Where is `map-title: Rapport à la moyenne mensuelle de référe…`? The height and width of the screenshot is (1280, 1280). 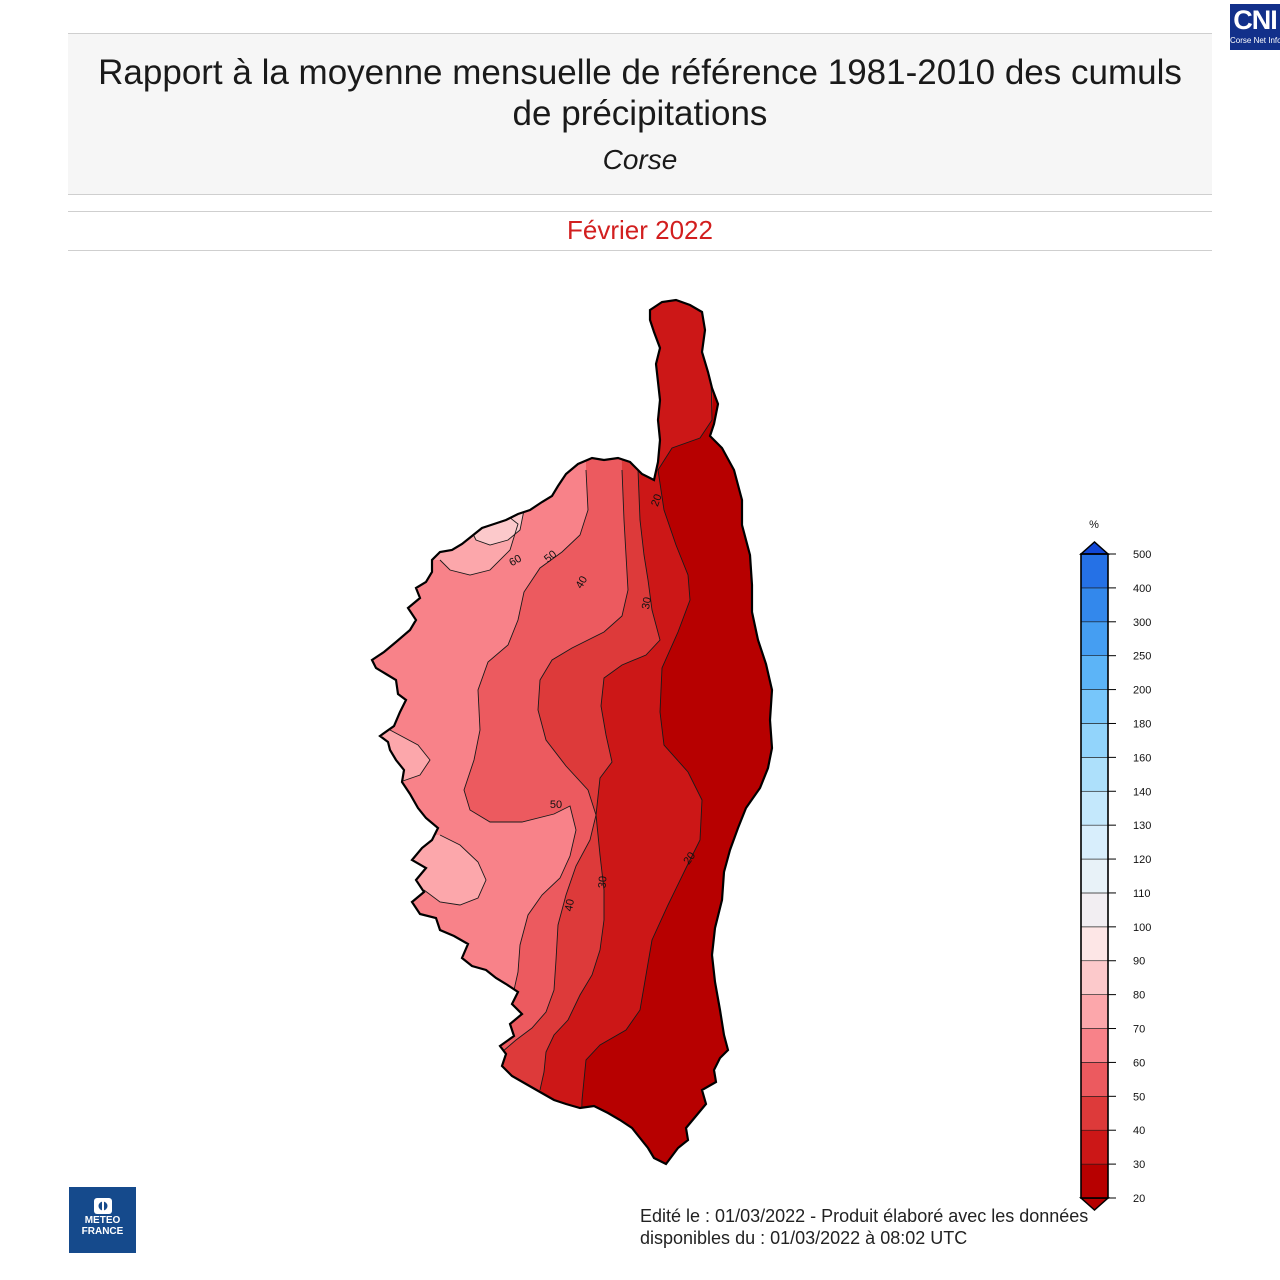
map-title: Rapport à la moyenne mensuelle de référe… is located at coordinates (640, 93).